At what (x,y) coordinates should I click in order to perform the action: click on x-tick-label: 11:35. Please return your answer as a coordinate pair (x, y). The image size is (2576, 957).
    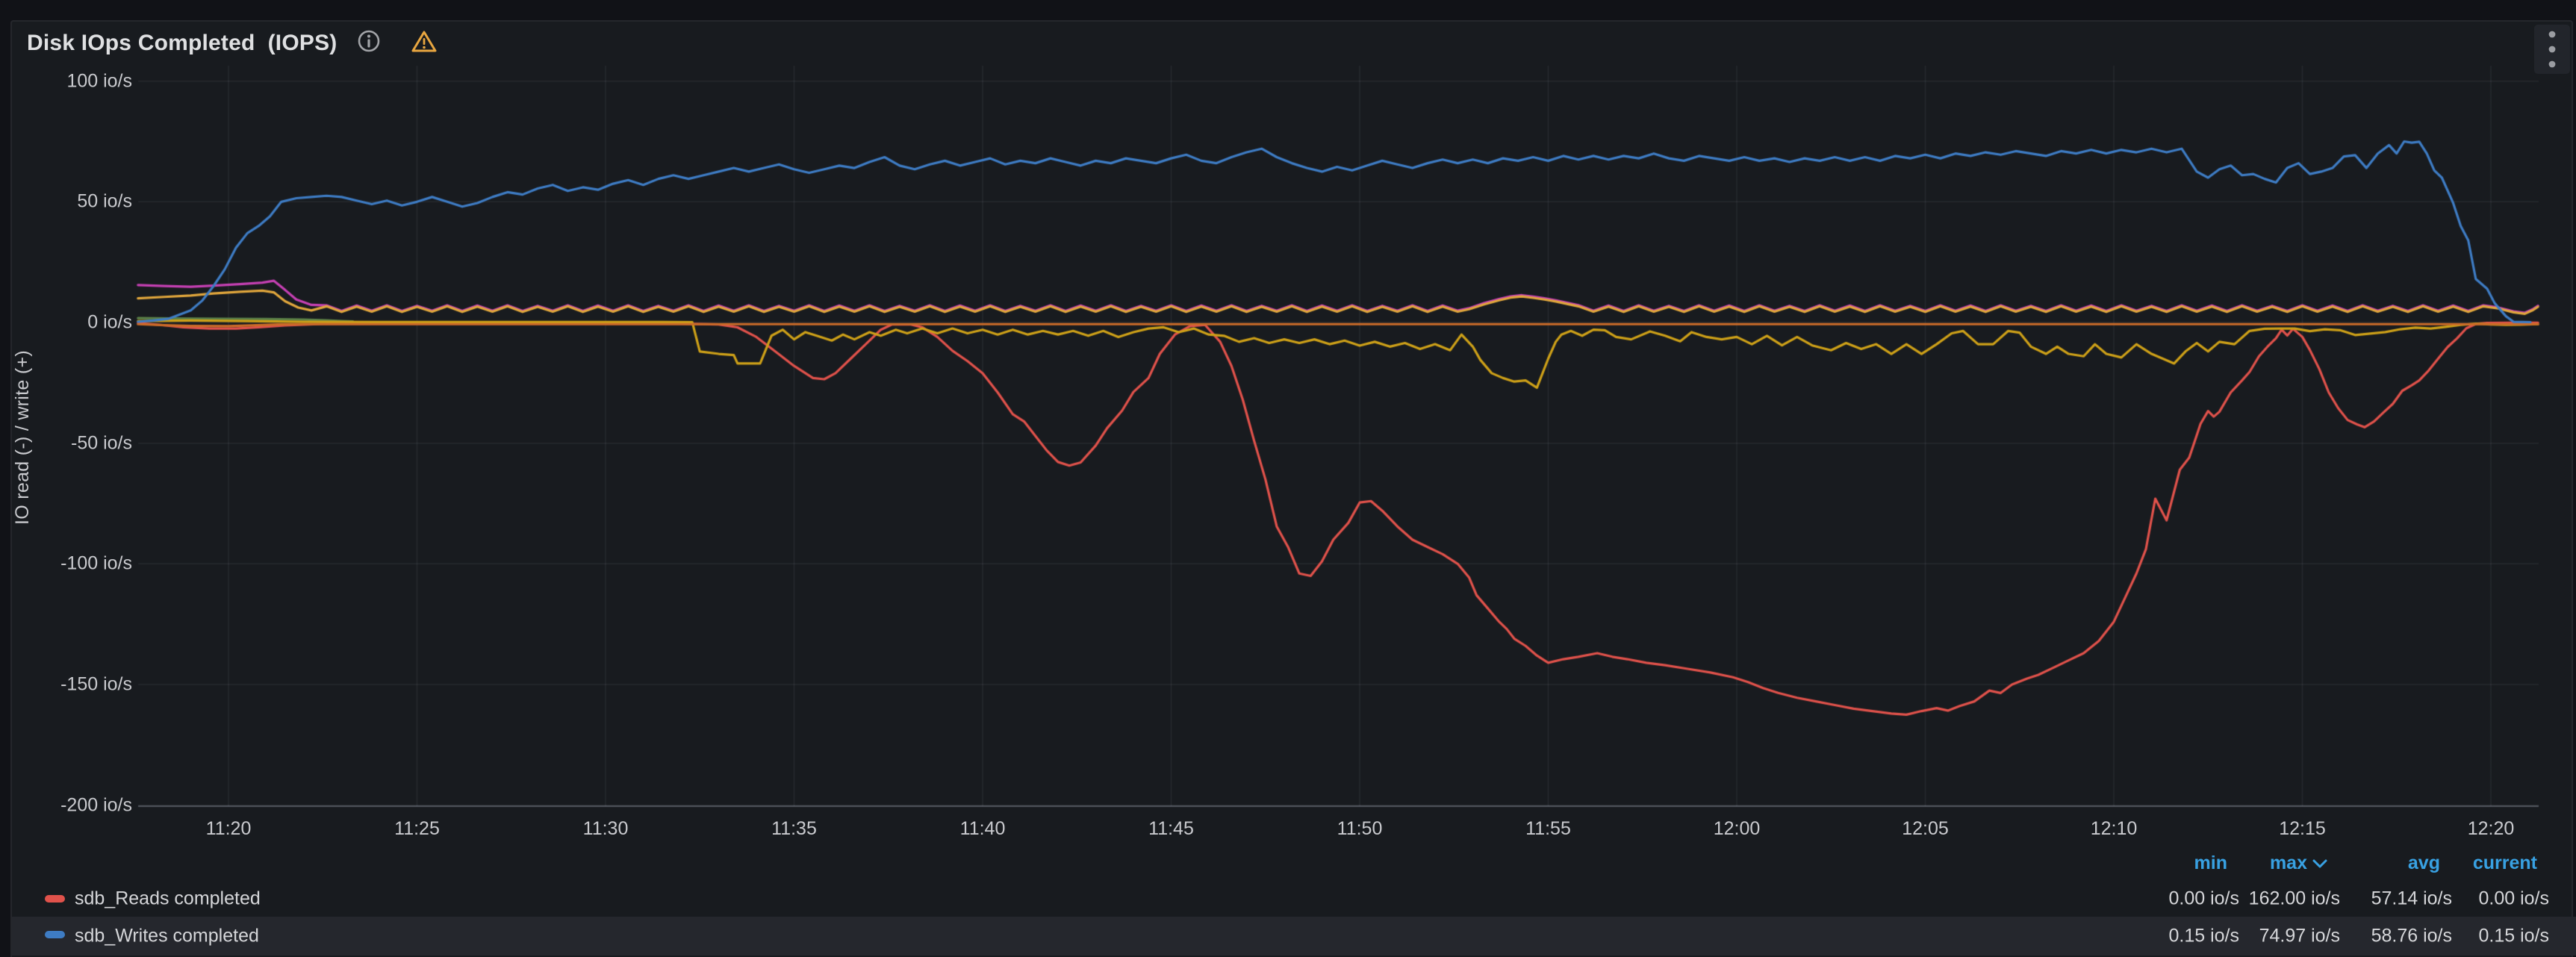
    Looking at the image, I should click on (794, 828).